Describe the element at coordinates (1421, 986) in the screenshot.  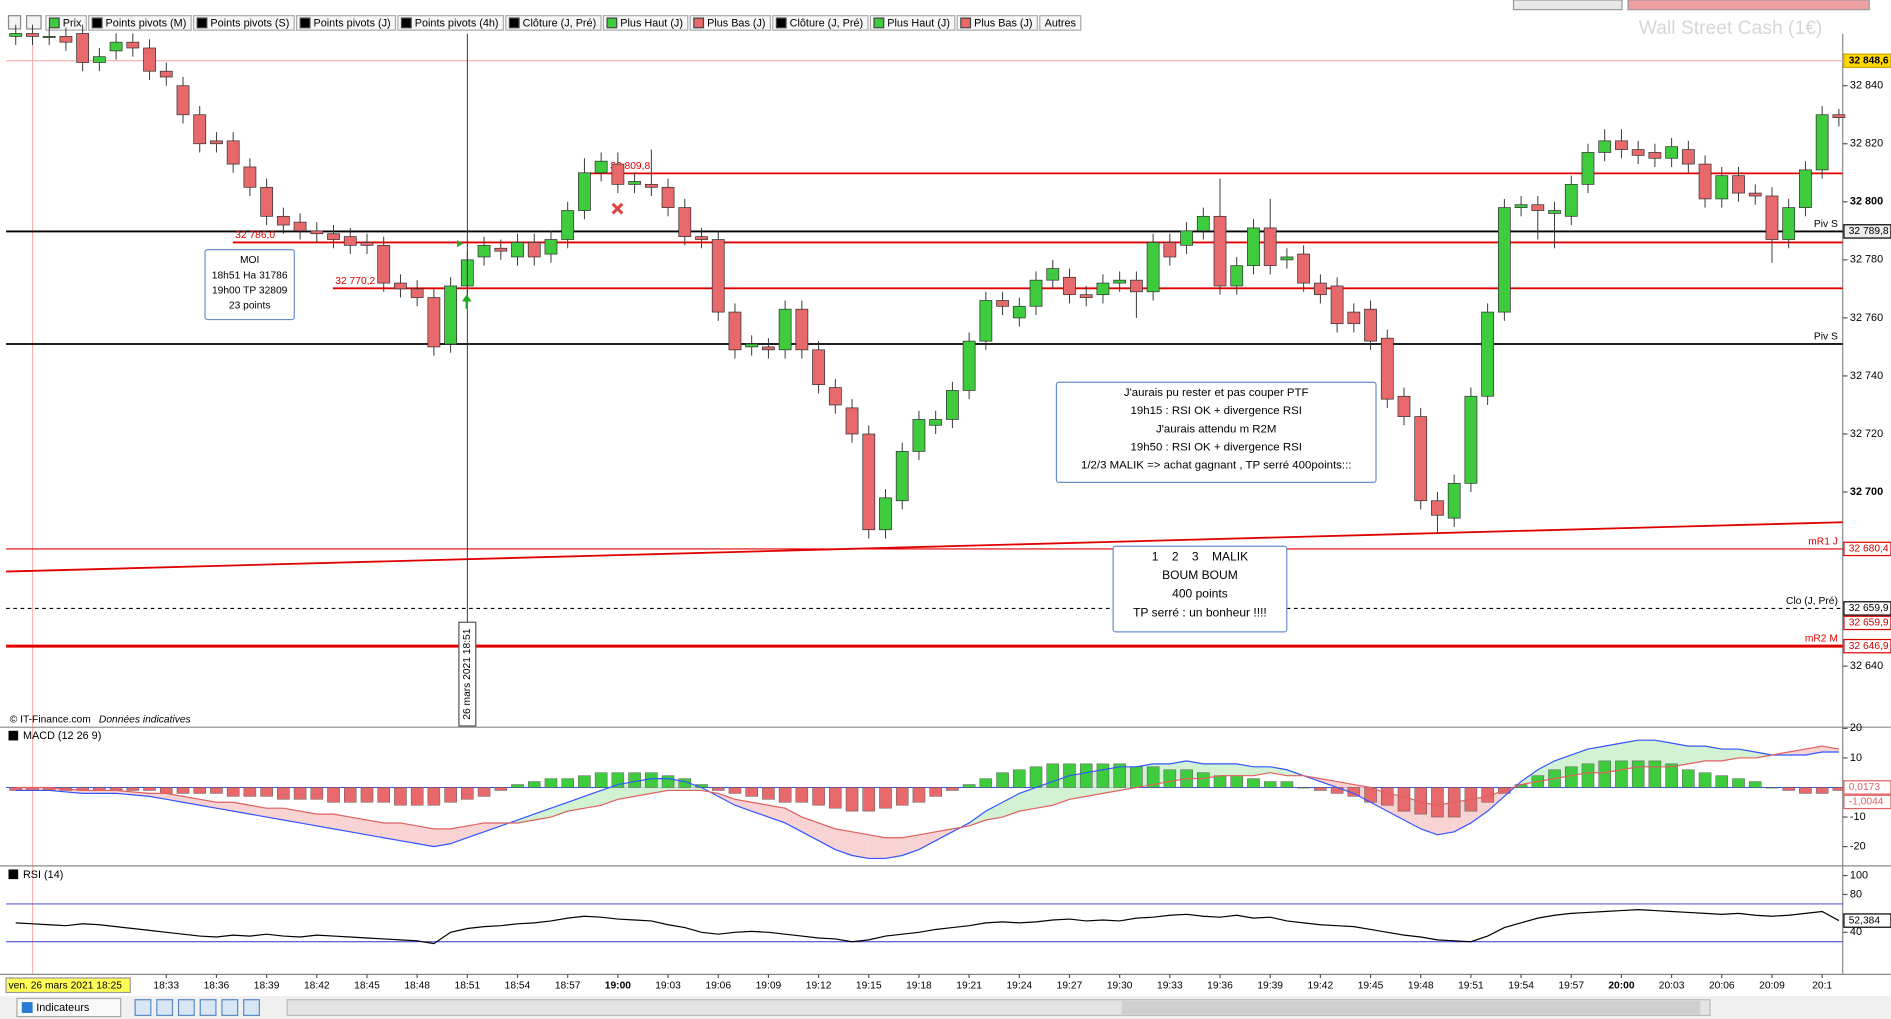
I see `x-tick-label: 19:48` at that location.